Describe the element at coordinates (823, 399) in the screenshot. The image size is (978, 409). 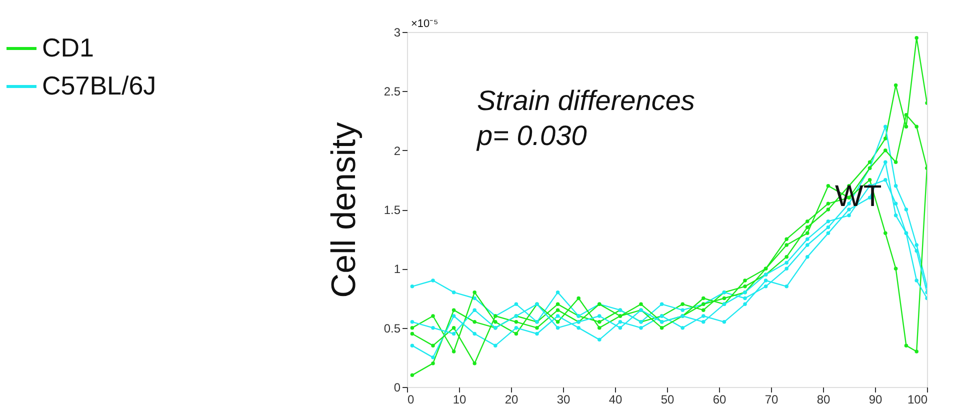
I see `x-tick-label: 80` at that location.